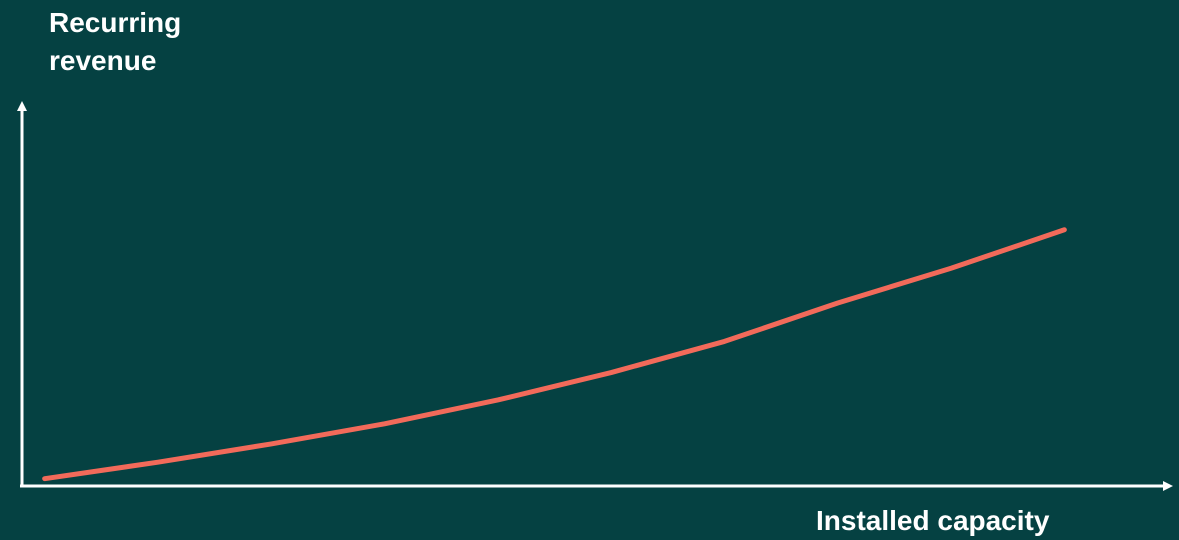  I want to click on y-axis-title-line: Recurring, so click(115, 22).